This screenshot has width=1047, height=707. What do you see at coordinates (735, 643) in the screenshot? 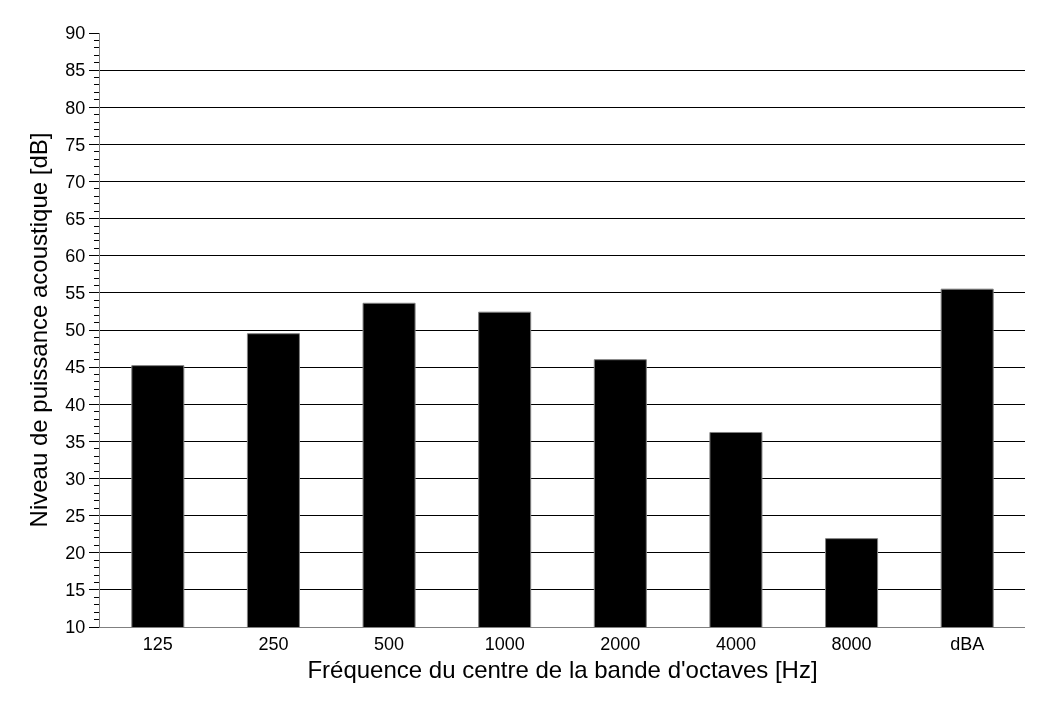
I see `x-tick-label: 4000` at bounding box center [735, 643].